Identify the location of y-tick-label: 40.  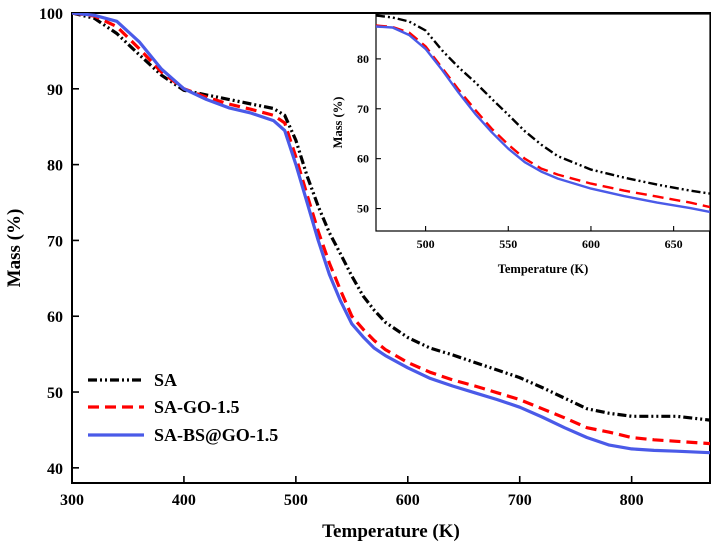
(55, 469).